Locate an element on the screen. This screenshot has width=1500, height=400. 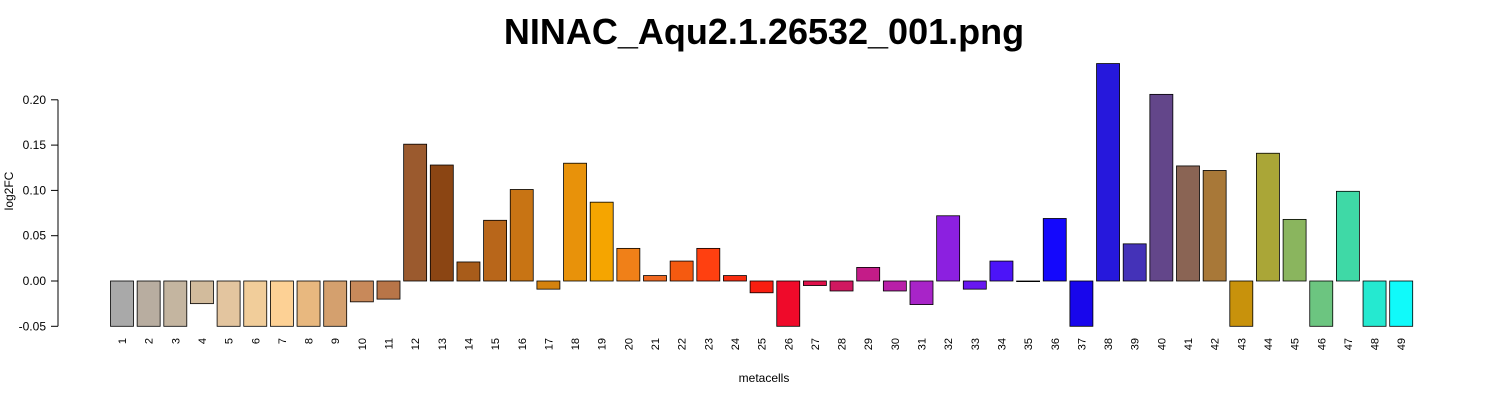
y-tick-label: 0.05 is located at coordinates (35, 236).